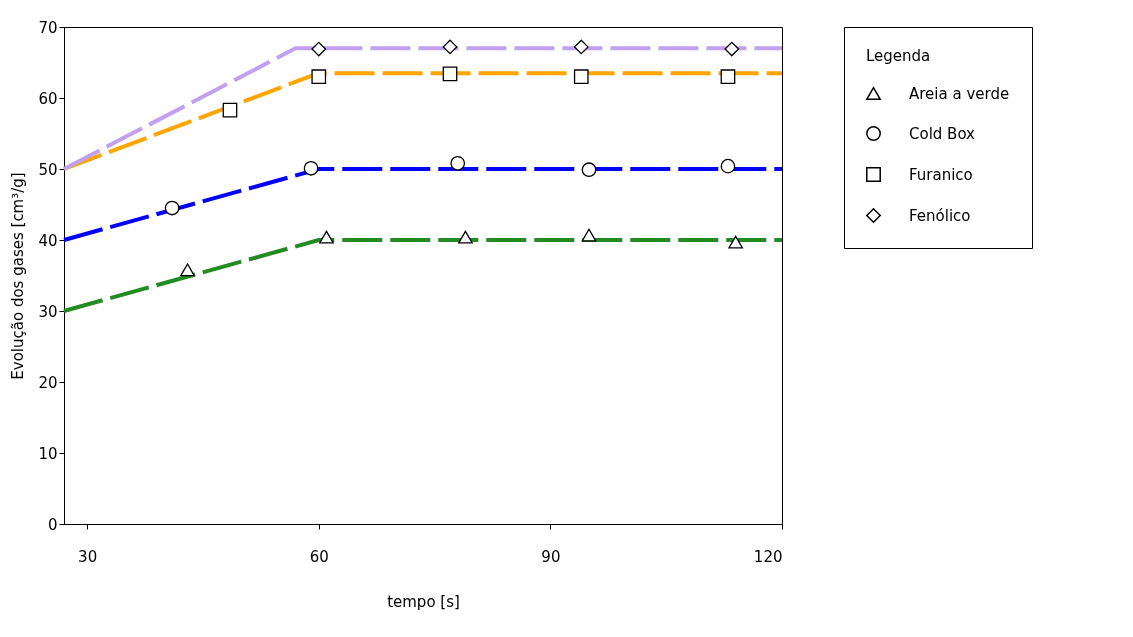  Describe the element at coordinates (88, 556) in the screenshot. I see `x-tick-label: 30` at that location.